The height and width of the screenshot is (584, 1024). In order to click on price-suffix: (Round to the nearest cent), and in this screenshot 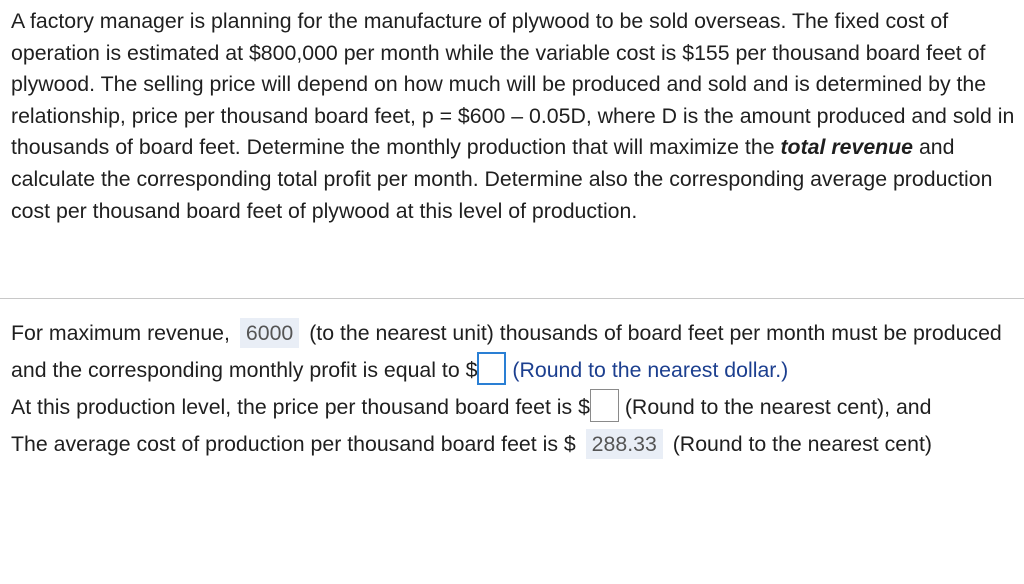, I will do `click(778, 407)`.